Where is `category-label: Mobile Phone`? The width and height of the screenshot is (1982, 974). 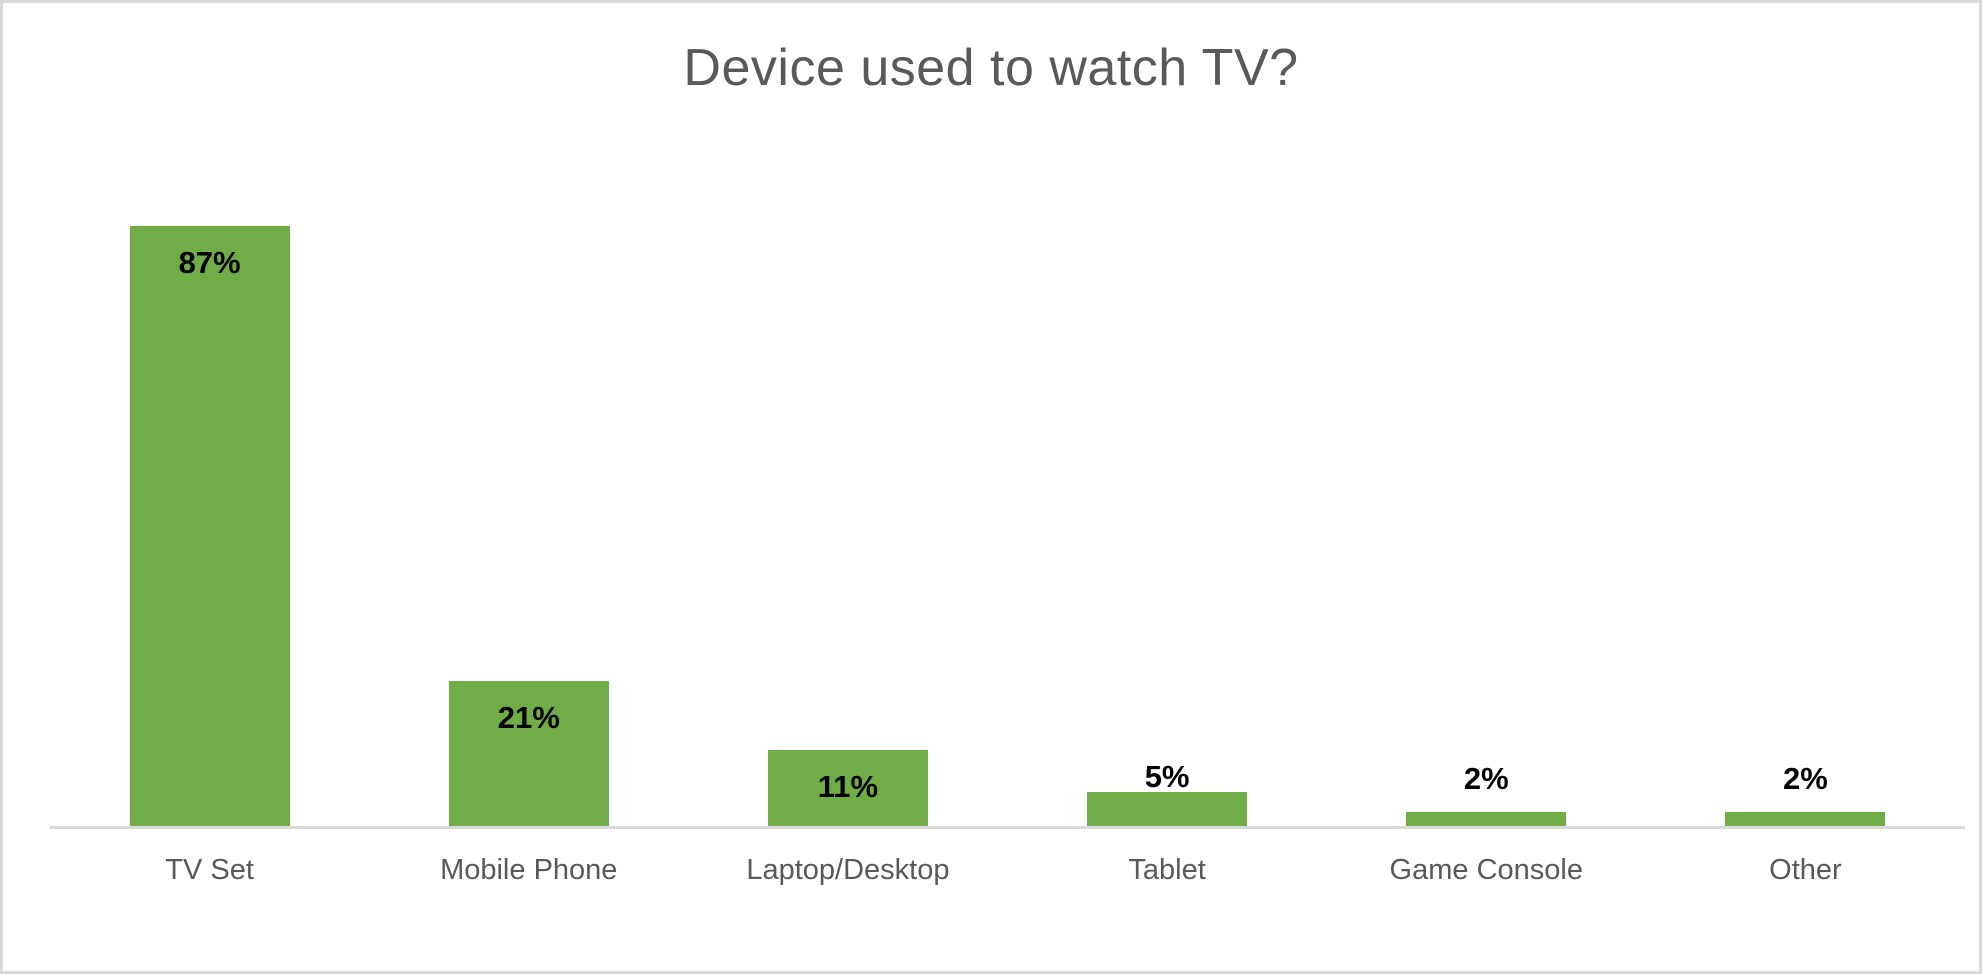
category-label: Mobile Phone is located at coordinates (529, 870).